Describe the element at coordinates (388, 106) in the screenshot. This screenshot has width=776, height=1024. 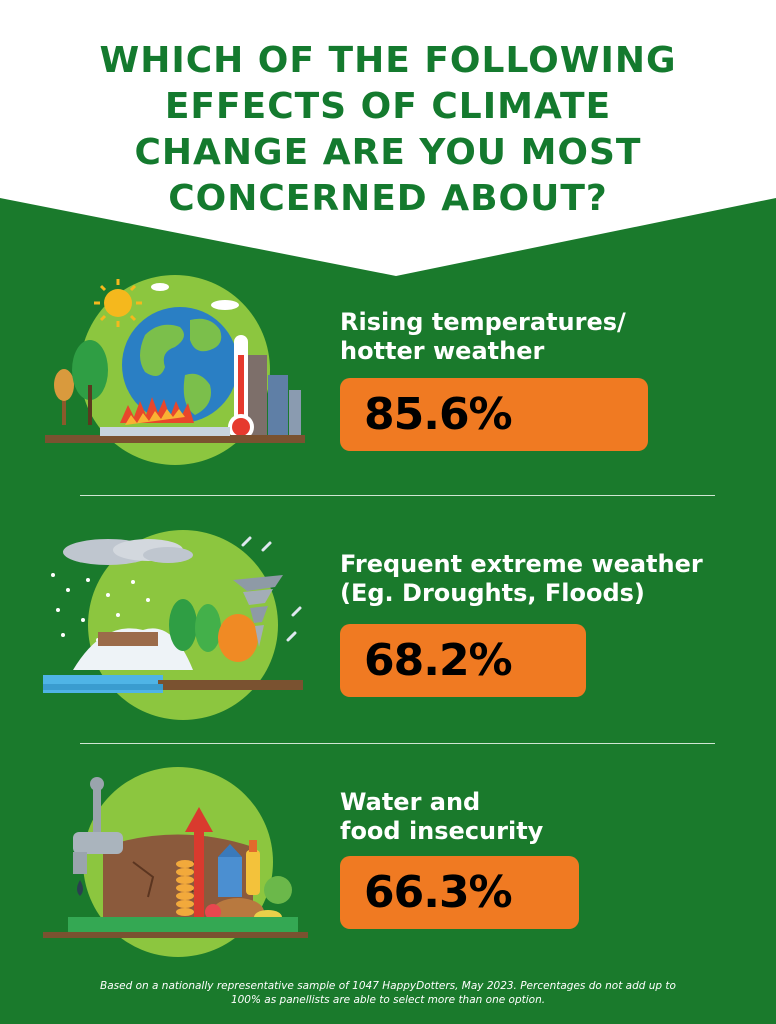
I see `title-line: EFFECTS OF CLIMATE` at that location.